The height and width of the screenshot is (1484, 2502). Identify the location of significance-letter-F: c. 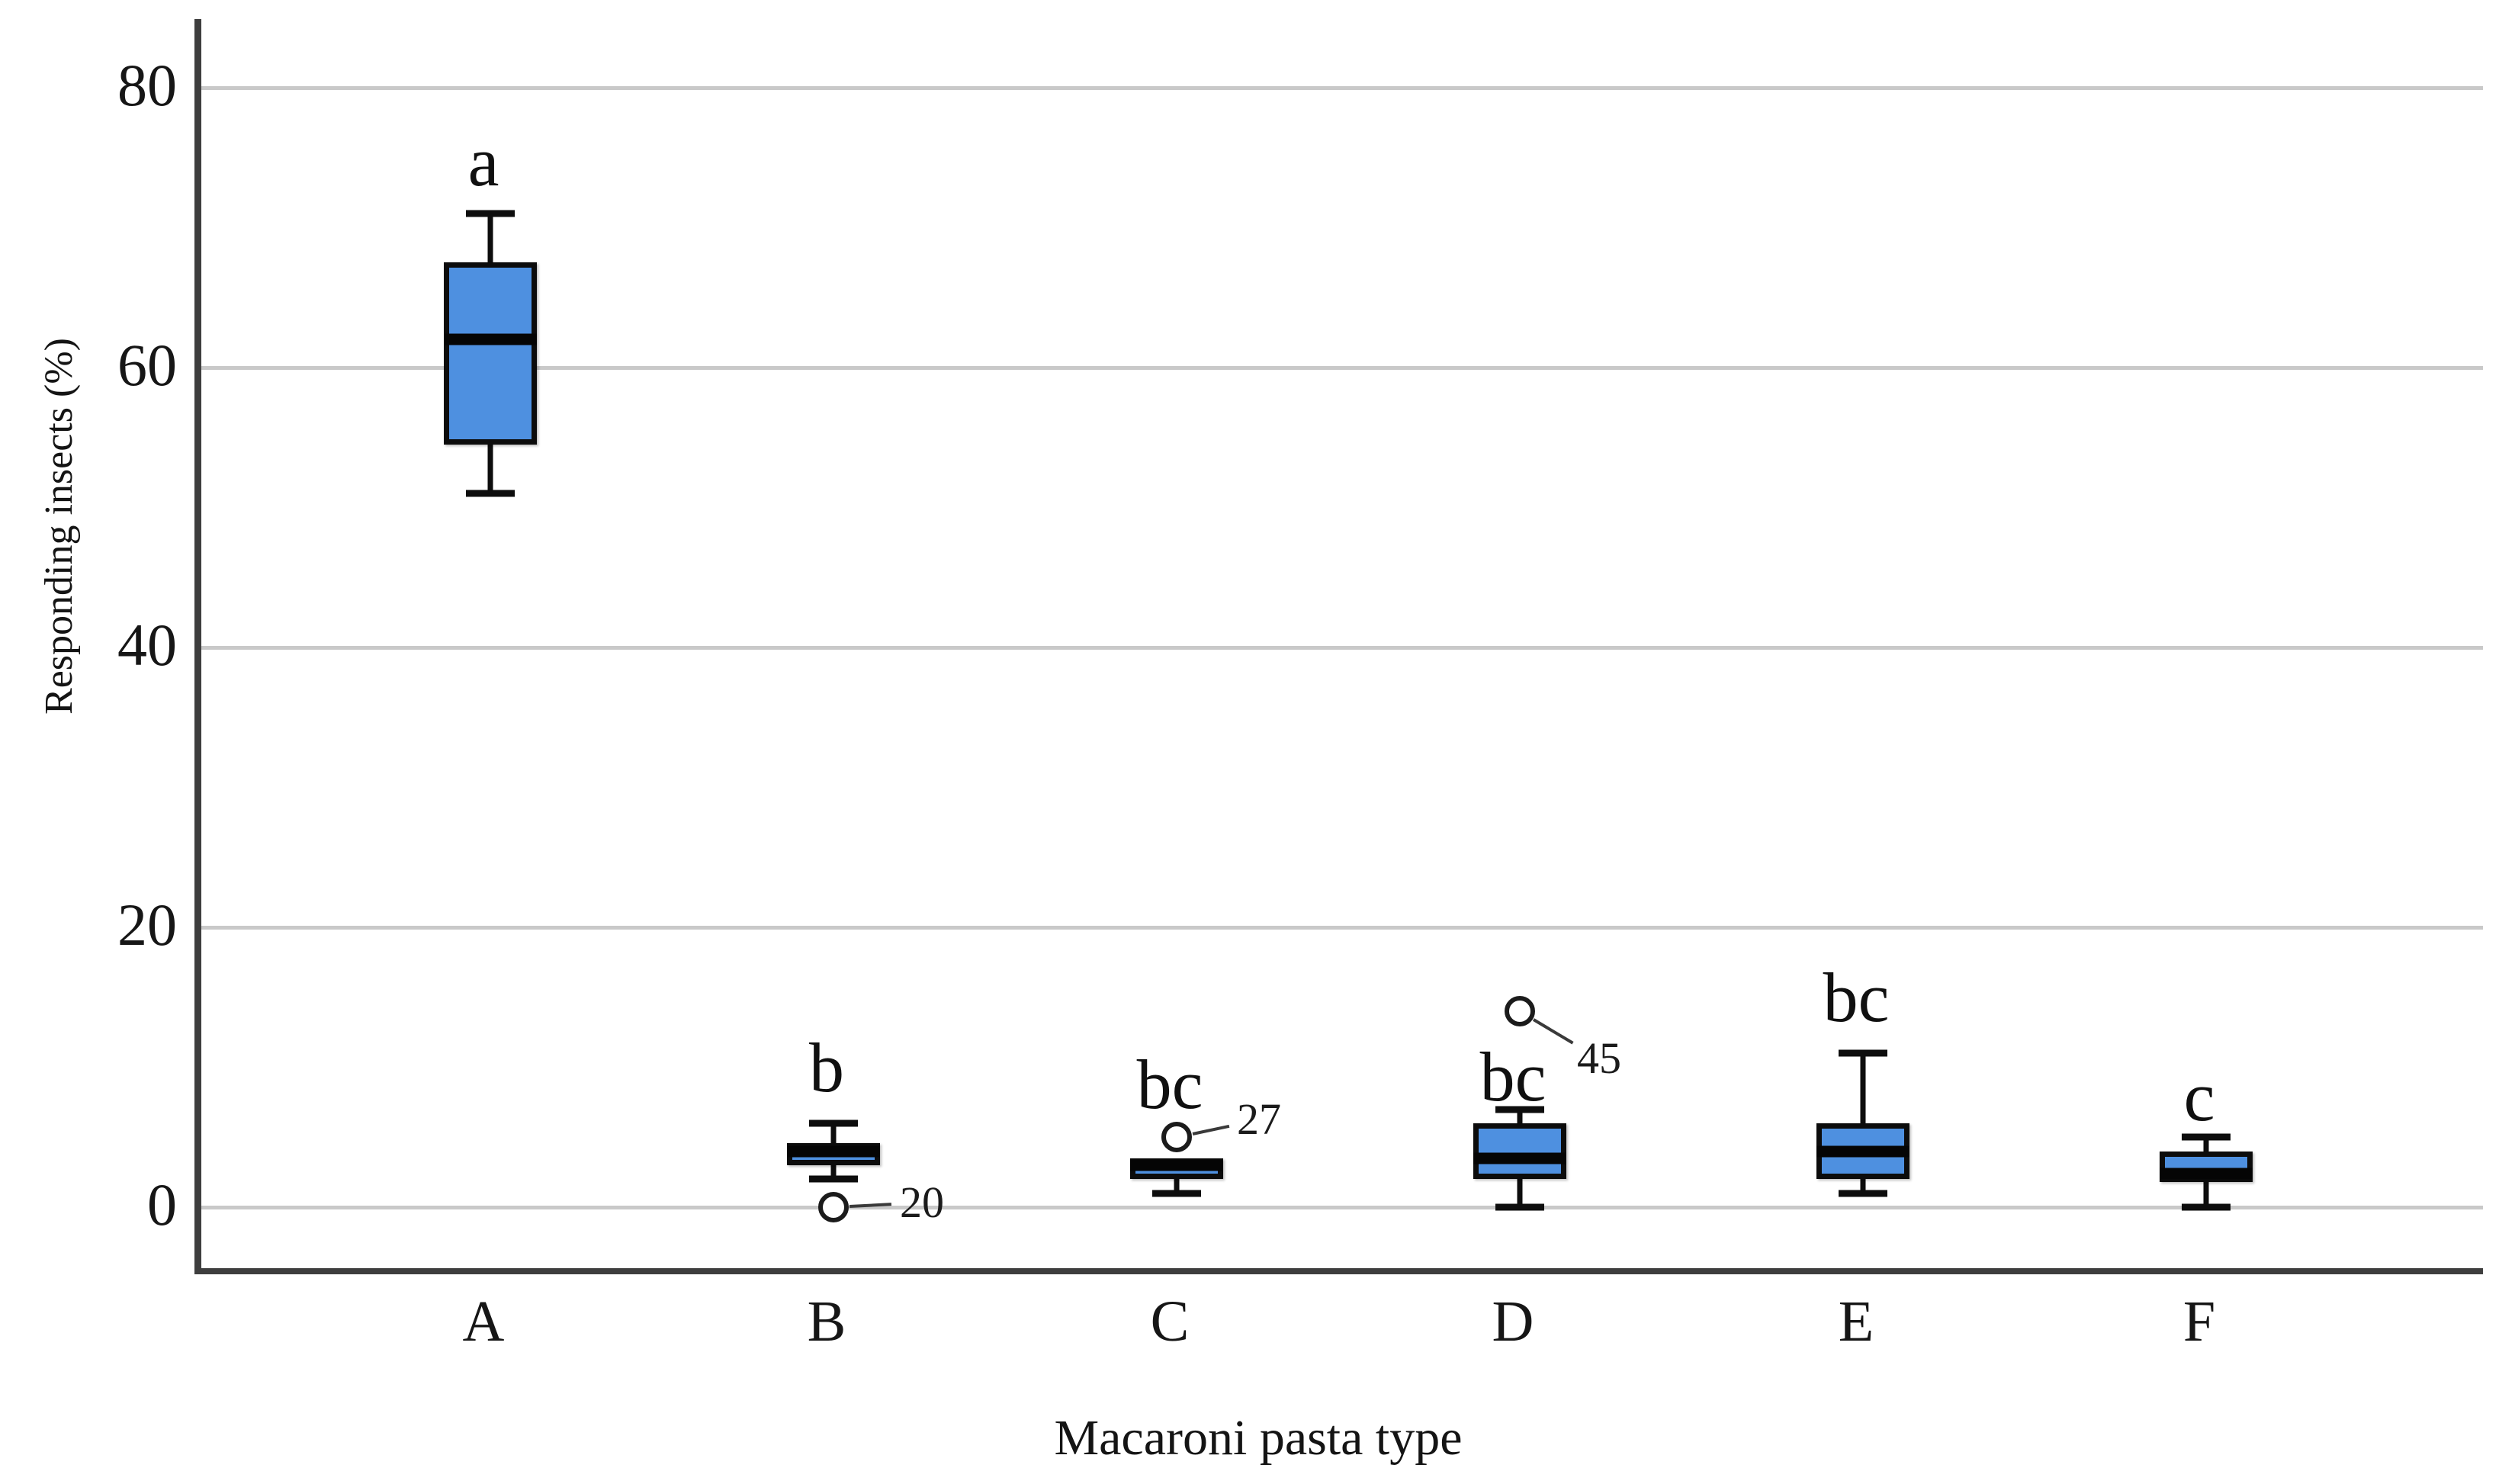
(2199, 1097).